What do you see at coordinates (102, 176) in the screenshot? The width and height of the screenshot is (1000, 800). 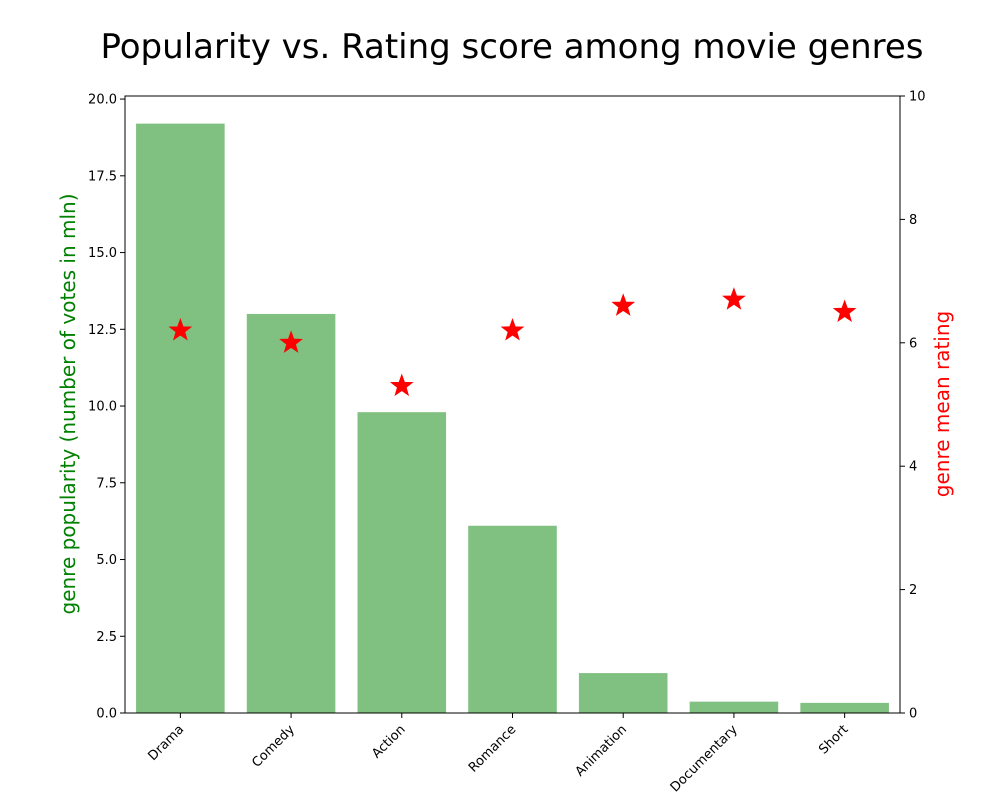 I see `y-tick-label: 17.5` at bounding box center [102, 176].